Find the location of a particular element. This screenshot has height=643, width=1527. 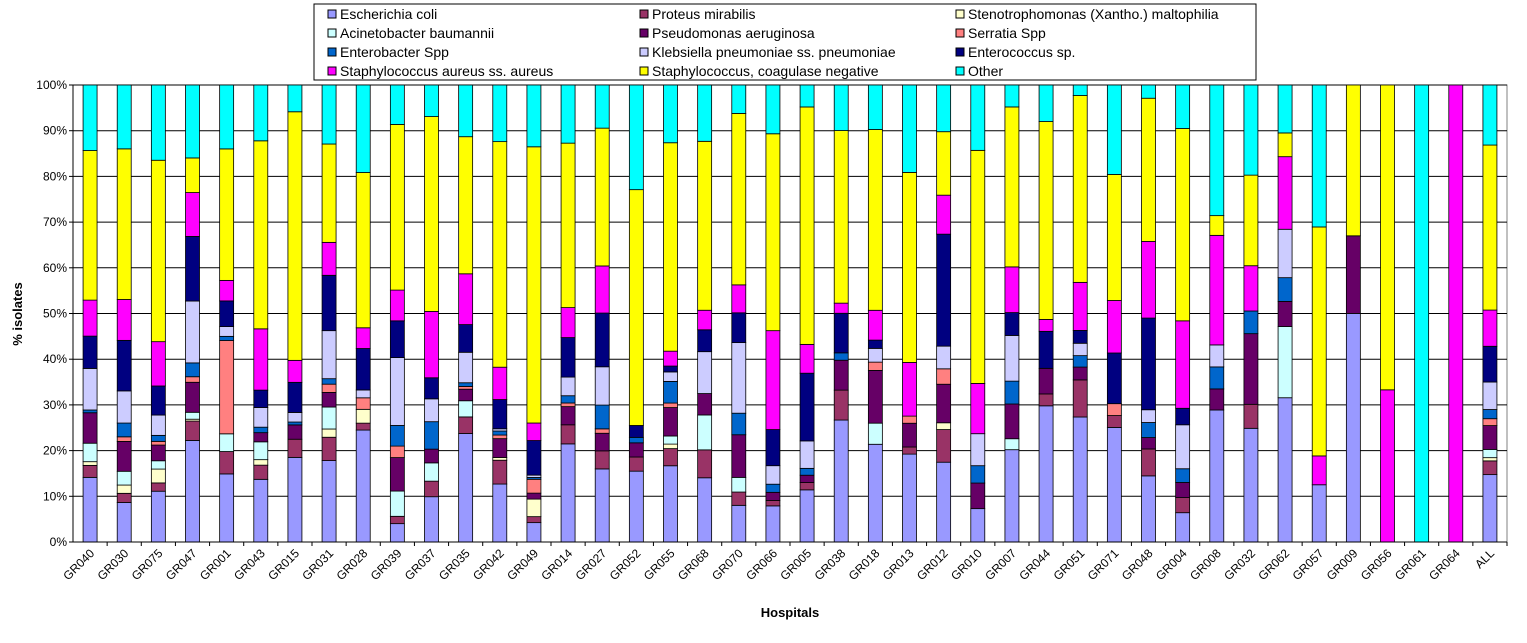

y-tick-label: 100% is located at coordinates (51, 85).